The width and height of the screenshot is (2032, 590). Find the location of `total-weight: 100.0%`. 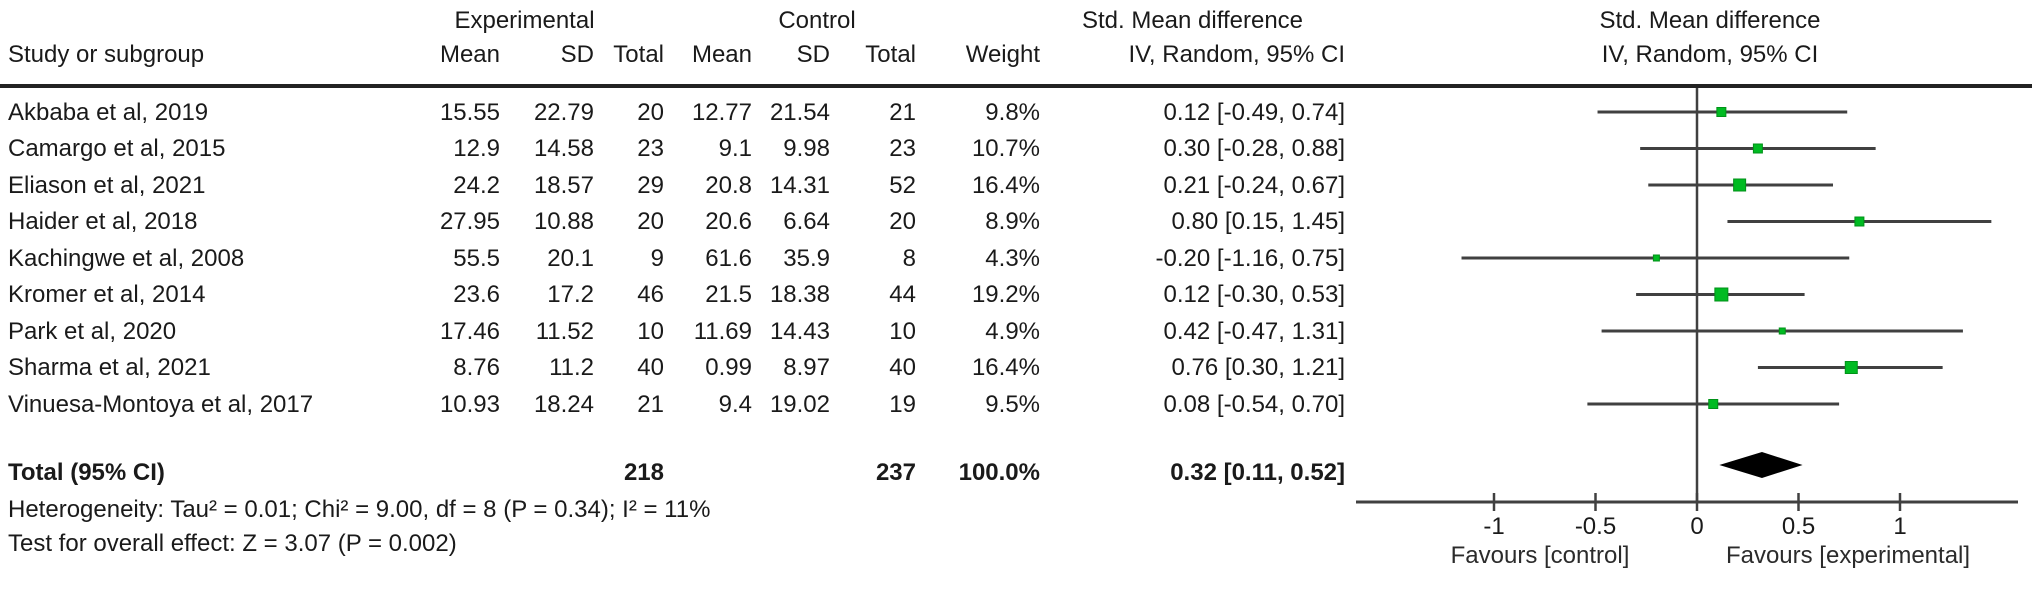

total-weight: 100.0% is located at coordinates (999, 472).